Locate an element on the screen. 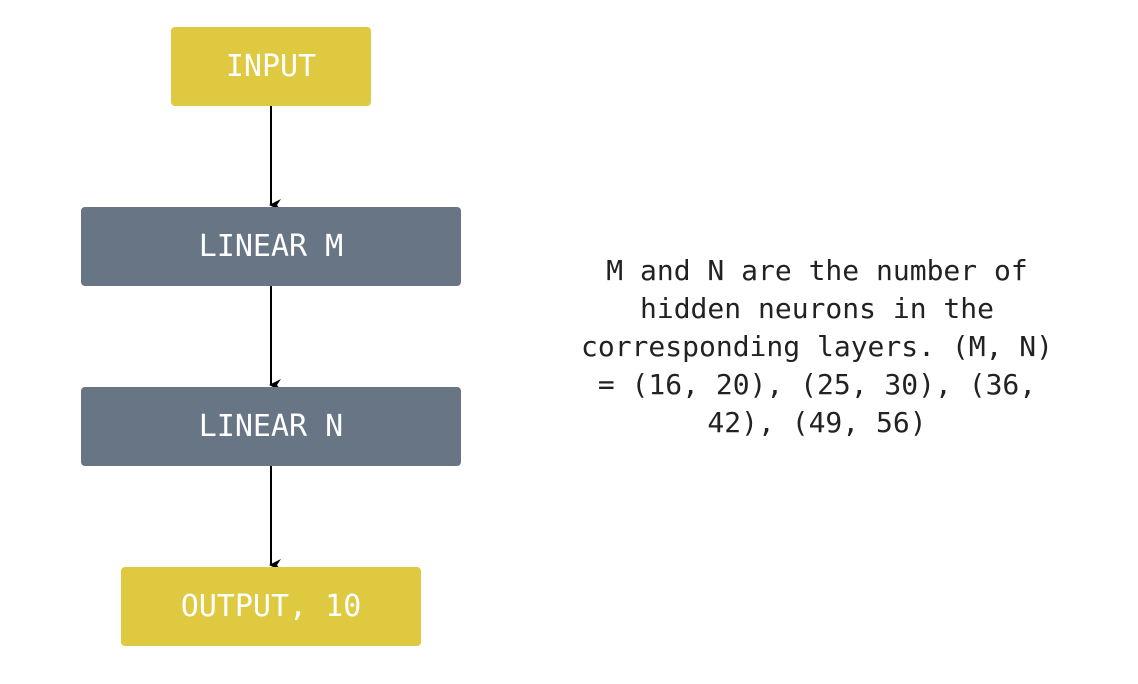 The image size is (1138, 684). linear-n-node-label: LINEAR N is located at coordinates (271, 426).